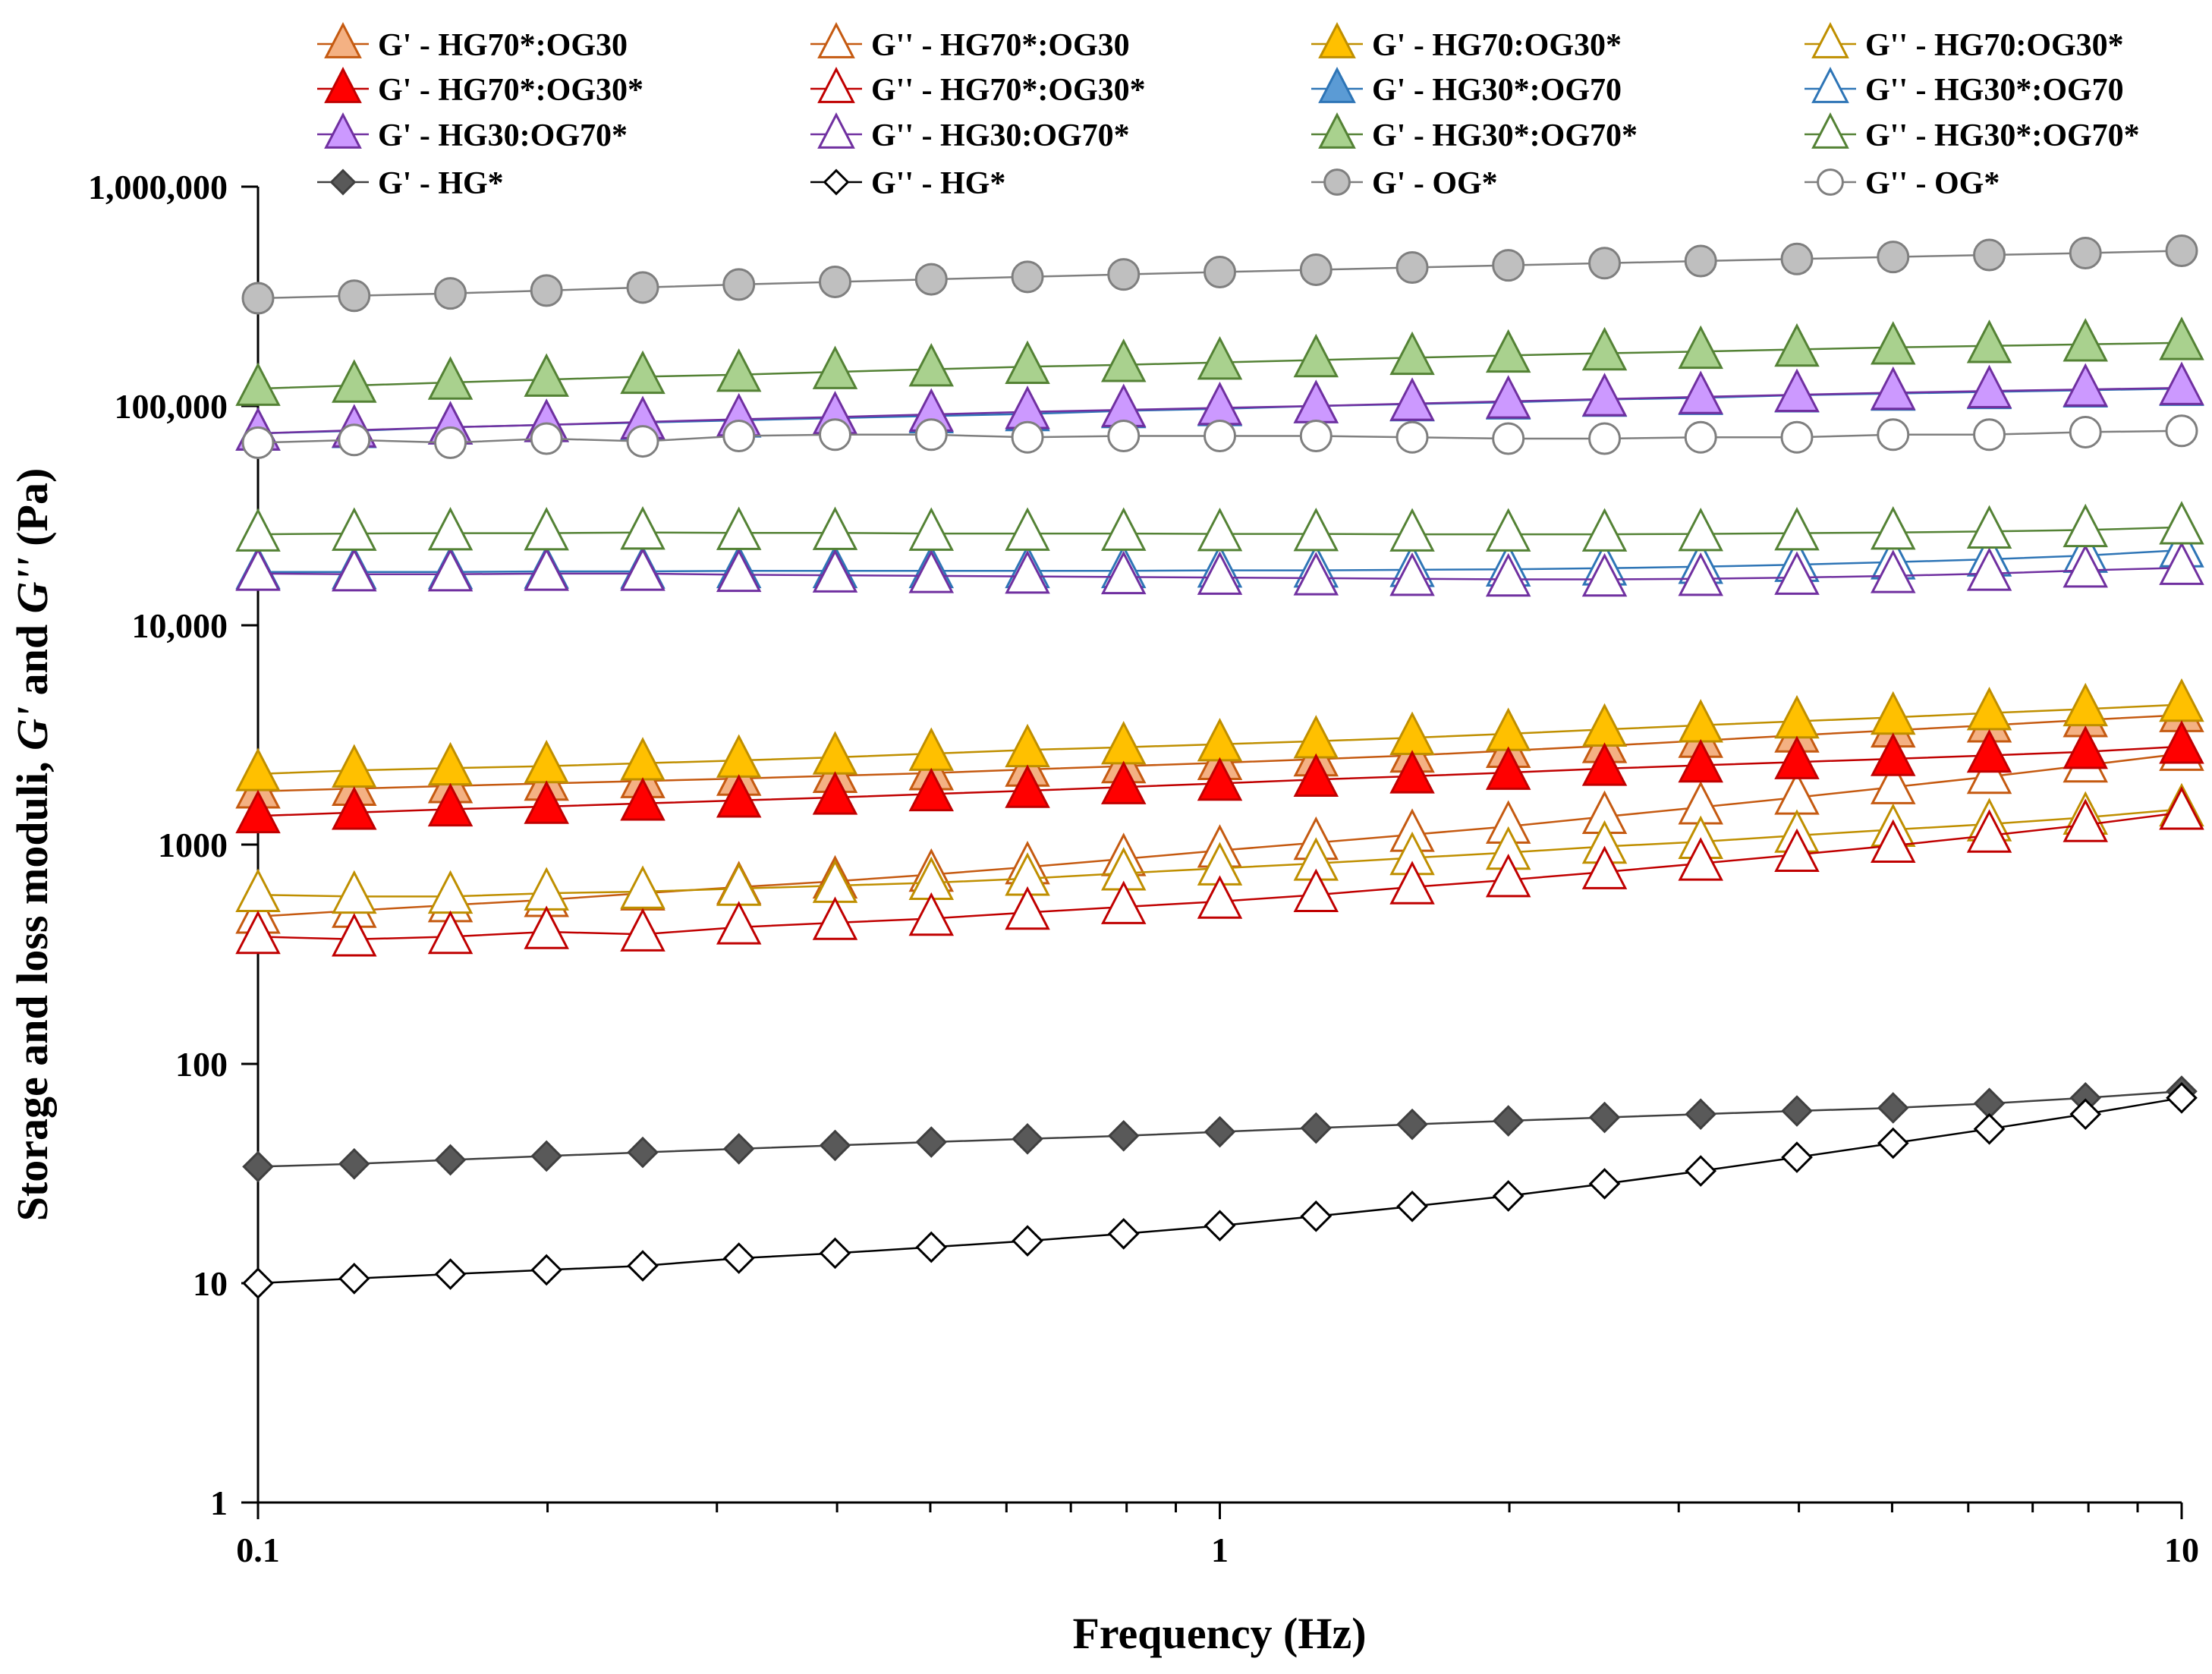 Image resolution: width=2212 pixels, height=1674 pixels. What do you see at coordinates (1497, 90) in the screenshot?
I see `legend-label: G' - HG30*:OG70` at bounding box center [1497, 90].